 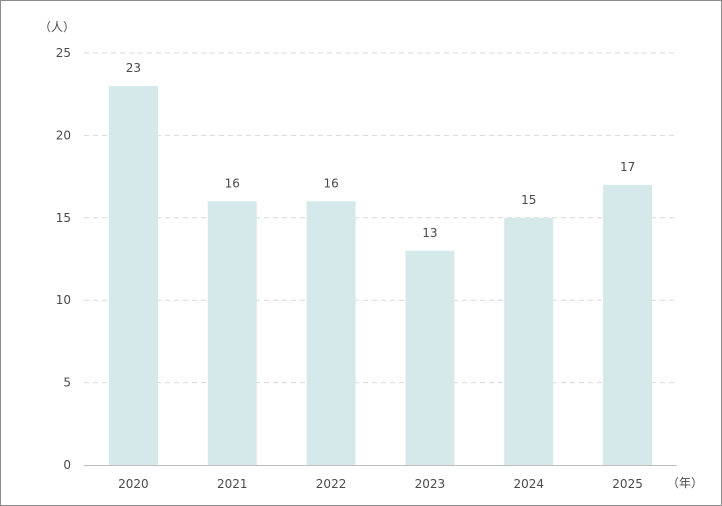 I want to click on bar-2021, so click(x=232, y=333).